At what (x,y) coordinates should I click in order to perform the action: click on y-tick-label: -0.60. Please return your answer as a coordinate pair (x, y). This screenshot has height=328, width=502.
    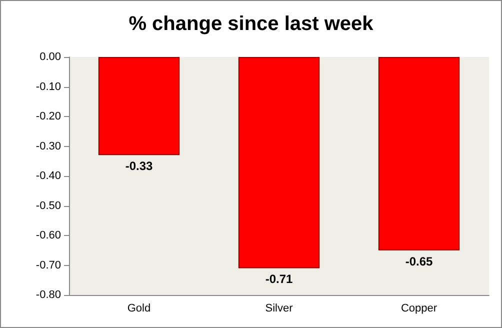
    Looking at the image, I should click on (48, 236).